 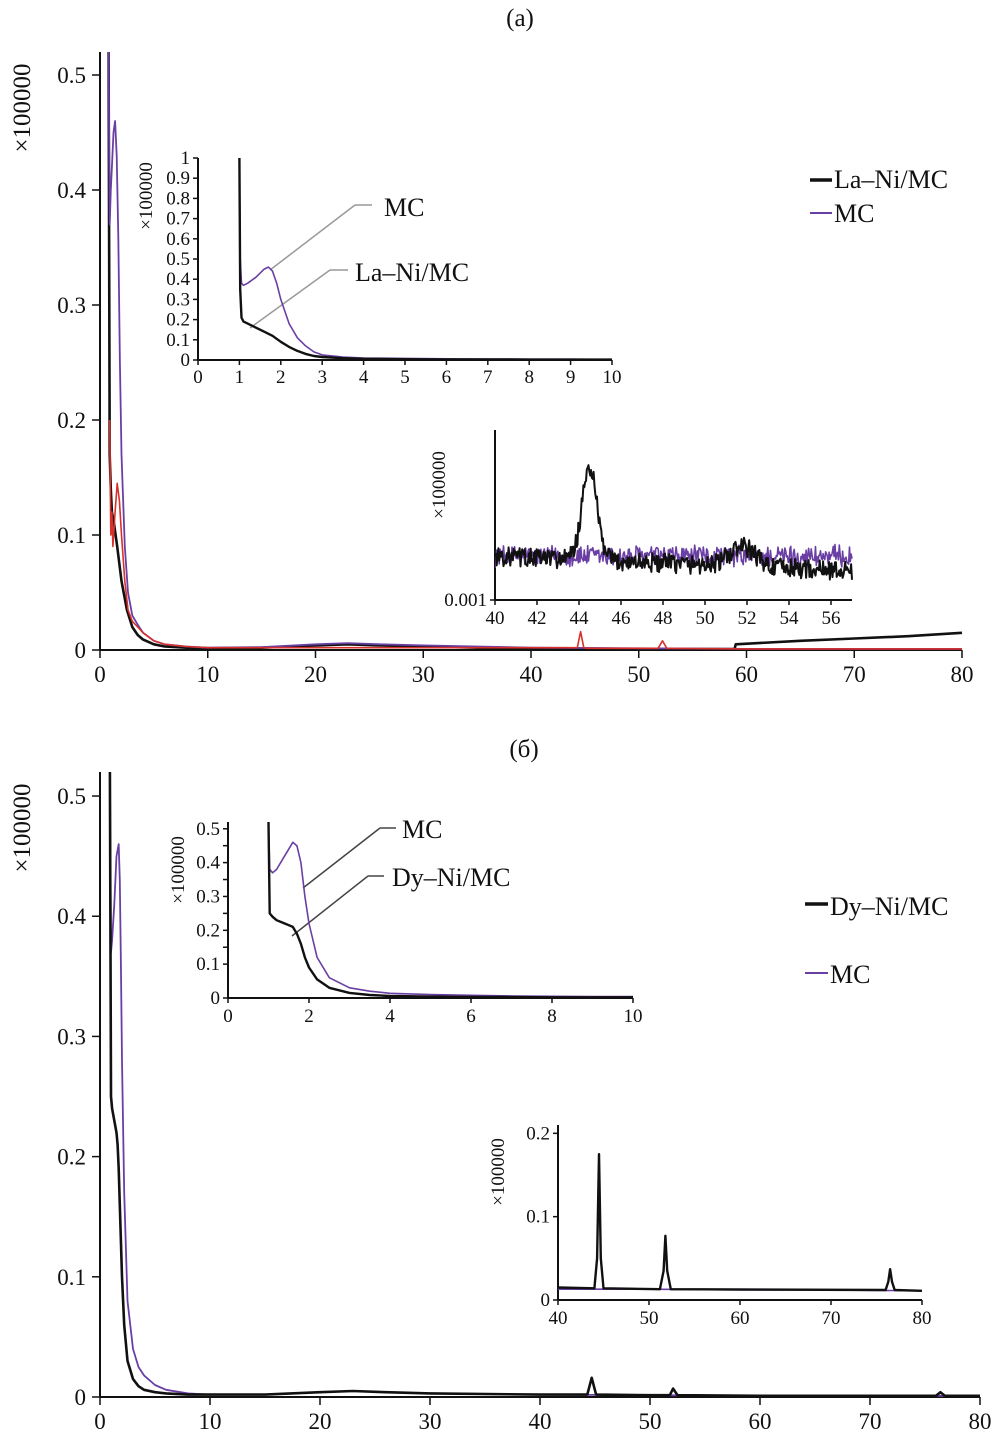 What do you see at coordinates (186, 158) in the screenshot?
I see `a_inset1-ytick-label: 1` at bounding box center [186, 158].